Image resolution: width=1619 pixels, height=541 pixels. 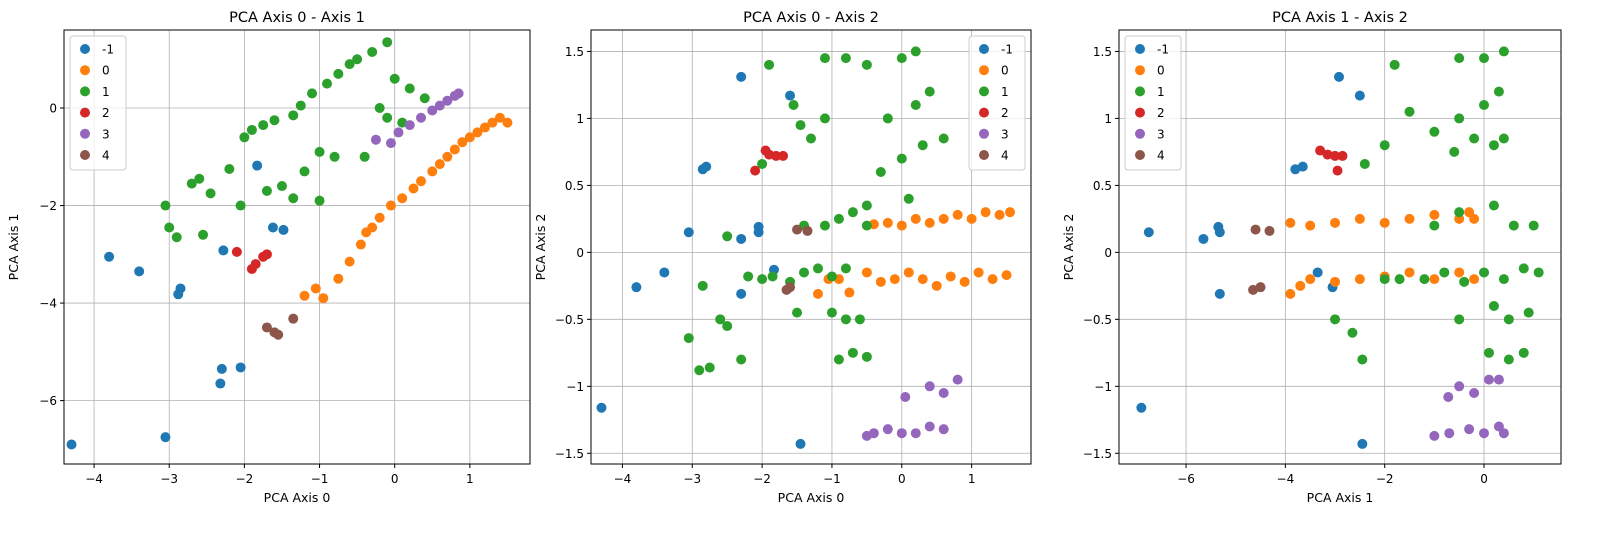 What do you see at coordinates (245, 479) in the screenshot?
I see `x-tick-label: −2` at bounding box center [245, 479].